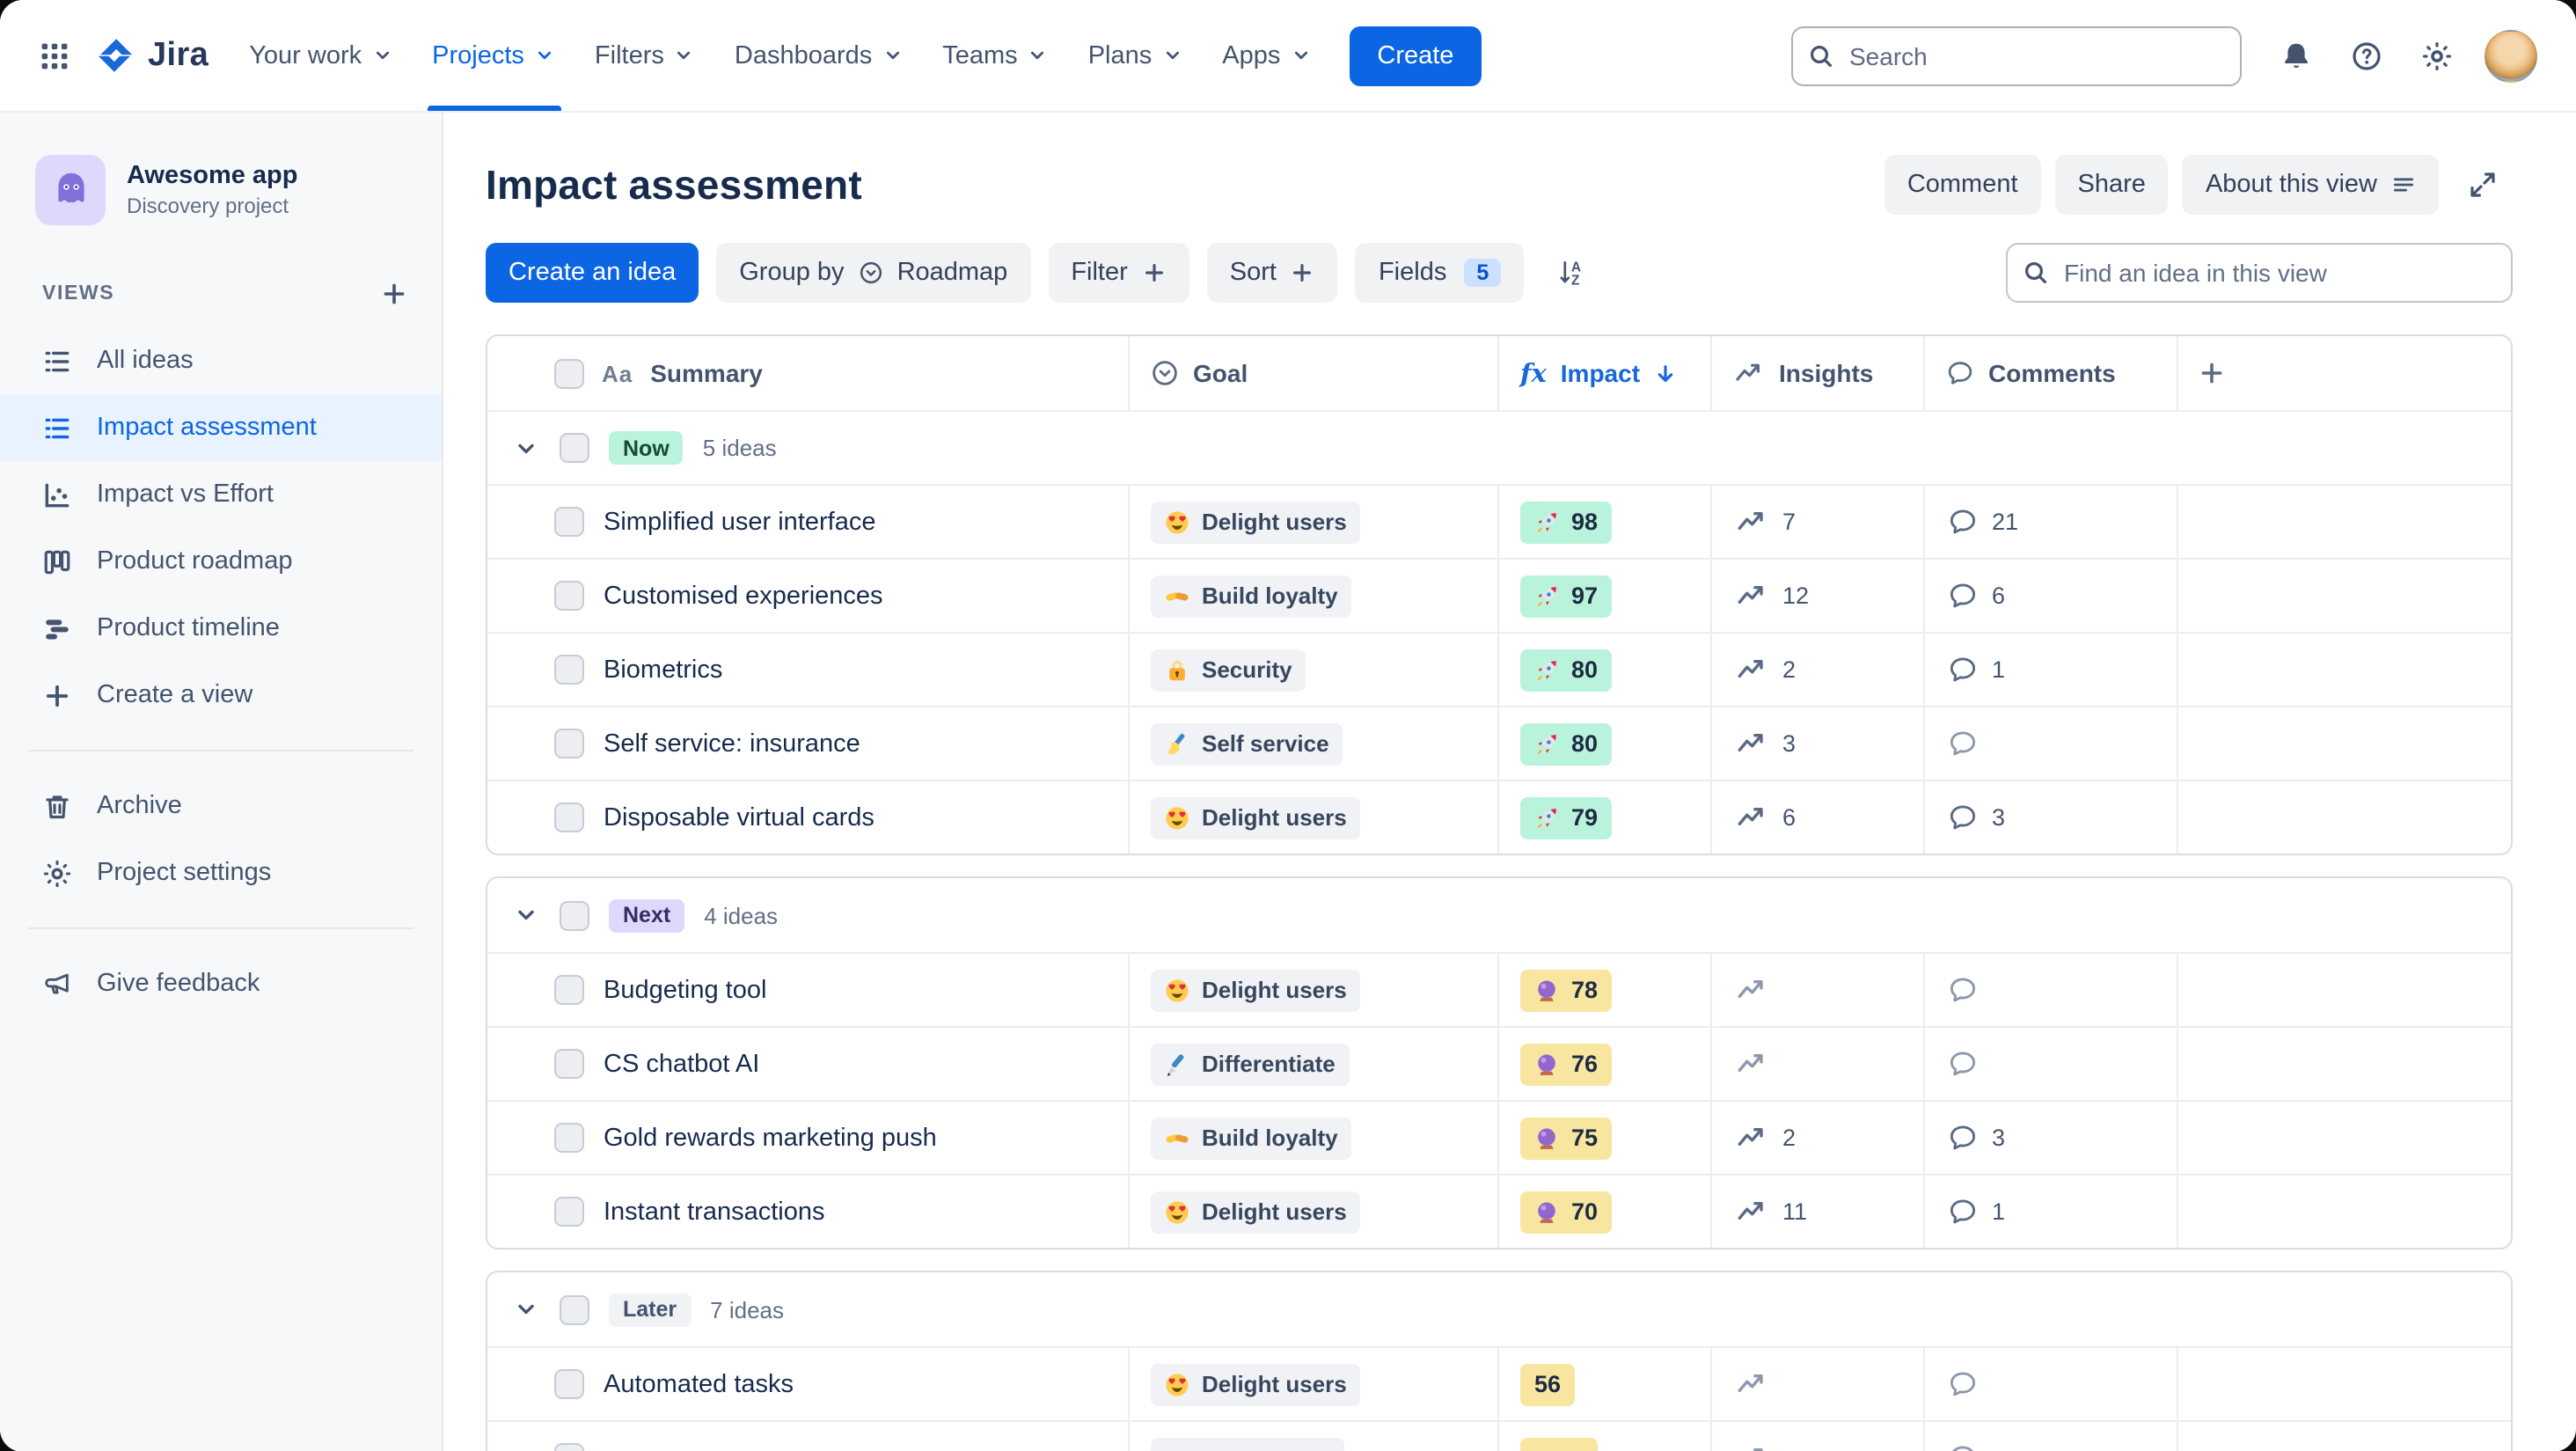  What do you see at coordinates (2111, 185) in the screenshot?
I see `share-button: Share` at bounding box center [2111, 185].